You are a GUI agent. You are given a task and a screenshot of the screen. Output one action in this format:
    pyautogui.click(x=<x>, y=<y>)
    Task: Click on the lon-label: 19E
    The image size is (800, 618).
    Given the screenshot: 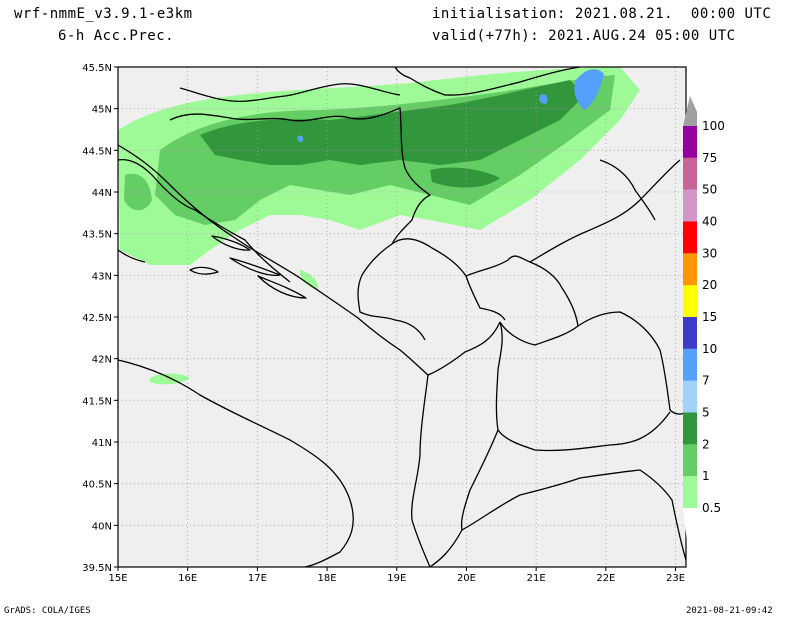 What is the action you would take?
    pyautogui.click(x=396, y=578)
    